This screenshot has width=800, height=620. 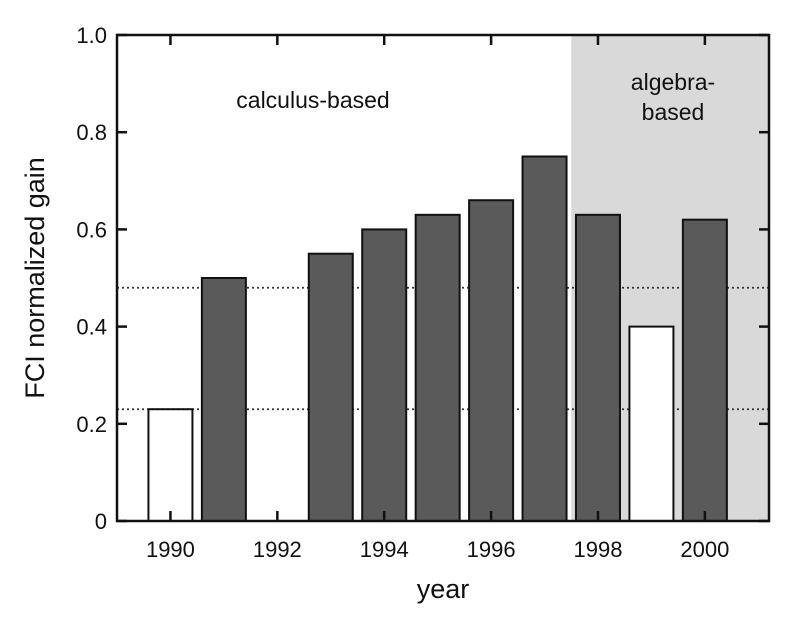 What do you see at coordinates (384, 549) in the screenshot?
I see `x-tick-label: 1994` at bounding box center [384, 549].